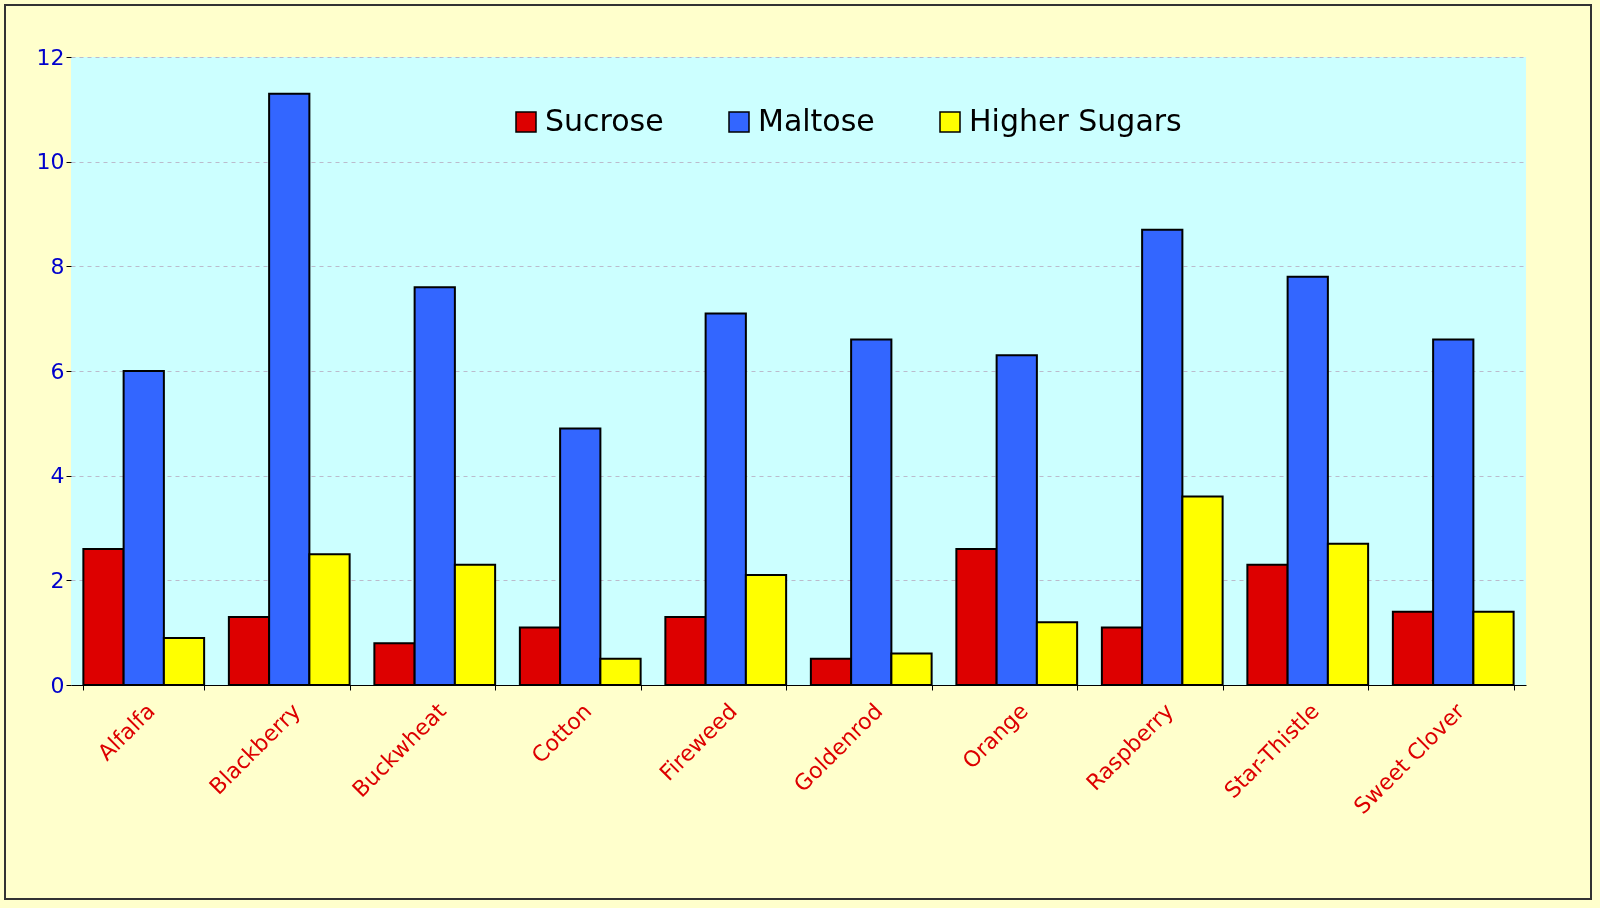 Image resolution: width=1600 pixels, height=908 pixels. I want to click on legend-label: Higher Sugars, so click(1075, 120).